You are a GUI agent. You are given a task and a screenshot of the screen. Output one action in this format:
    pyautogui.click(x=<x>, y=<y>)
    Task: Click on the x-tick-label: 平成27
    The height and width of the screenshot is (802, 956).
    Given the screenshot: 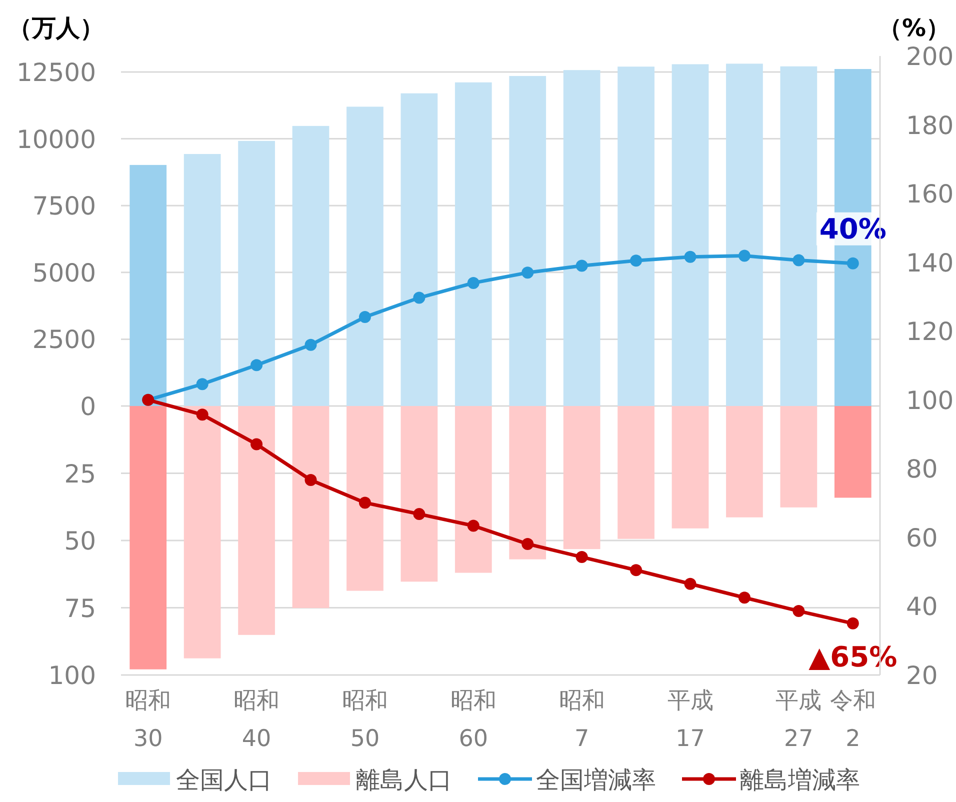 What is the action you would take?
    pyautogui.click(x=799, y=720)
    